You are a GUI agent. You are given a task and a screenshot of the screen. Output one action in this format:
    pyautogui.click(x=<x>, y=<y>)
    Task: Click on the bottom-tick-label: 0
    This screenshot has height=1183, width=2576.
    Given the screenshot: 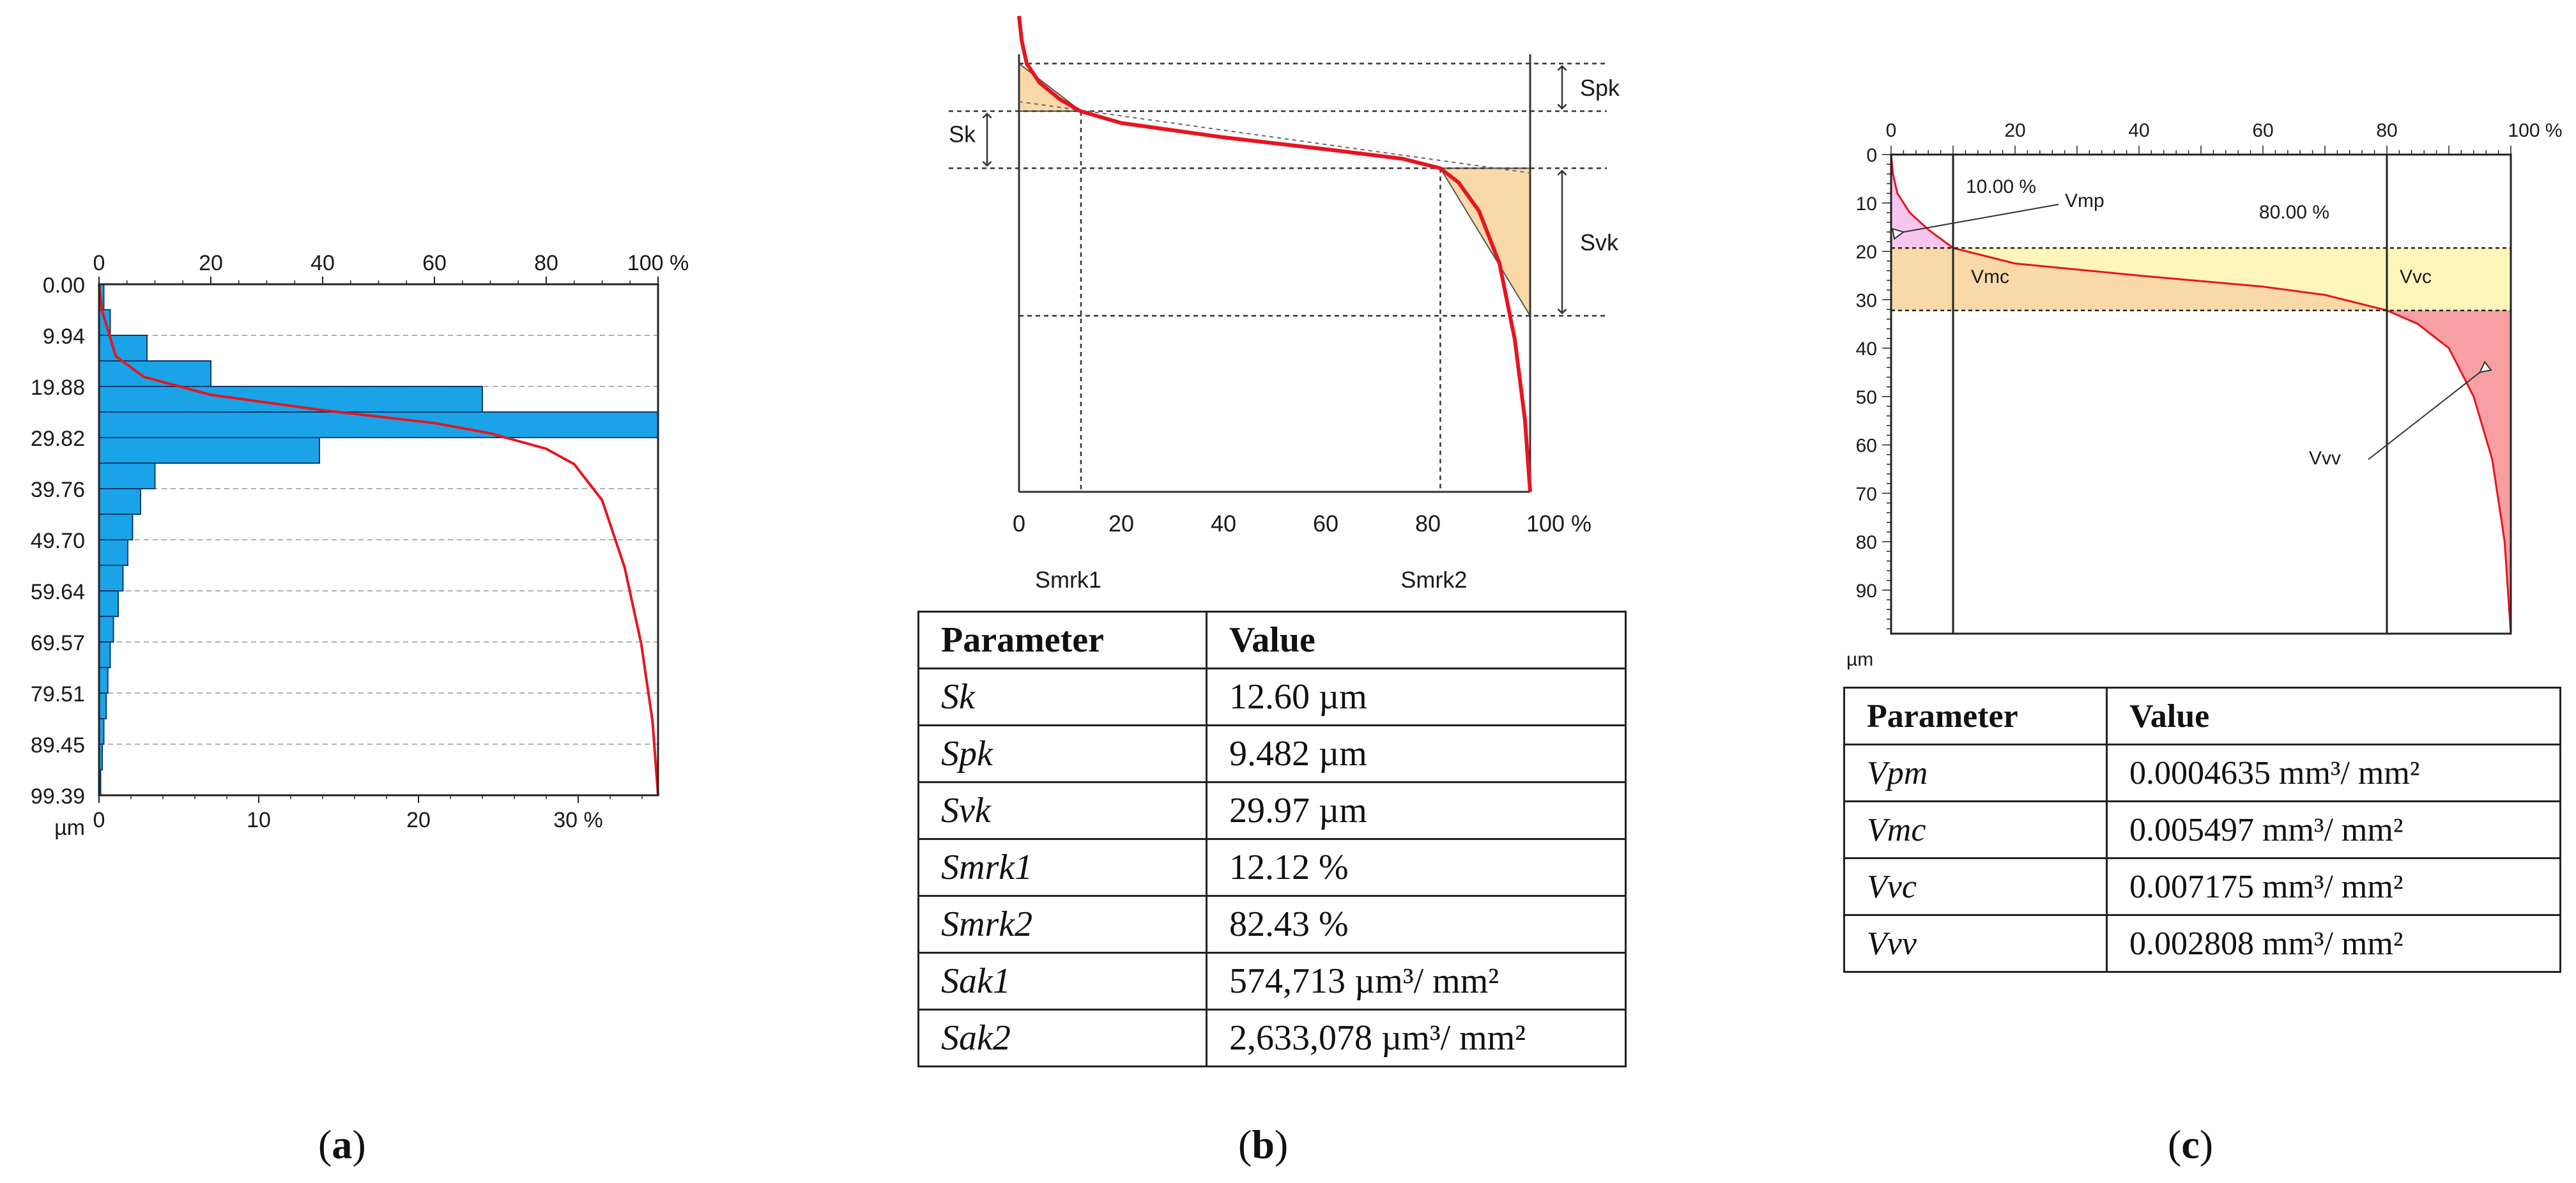 What is the action you would take?
    pyautogui.click(x=99, y=820)
    